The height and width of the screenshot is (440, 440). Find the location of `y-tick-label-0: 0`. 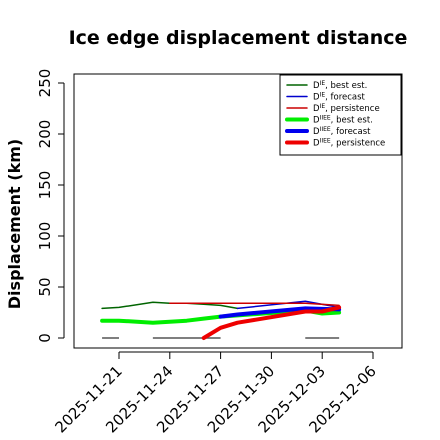

y-tick-label-0: 0 is located at coordinates (45, 338).